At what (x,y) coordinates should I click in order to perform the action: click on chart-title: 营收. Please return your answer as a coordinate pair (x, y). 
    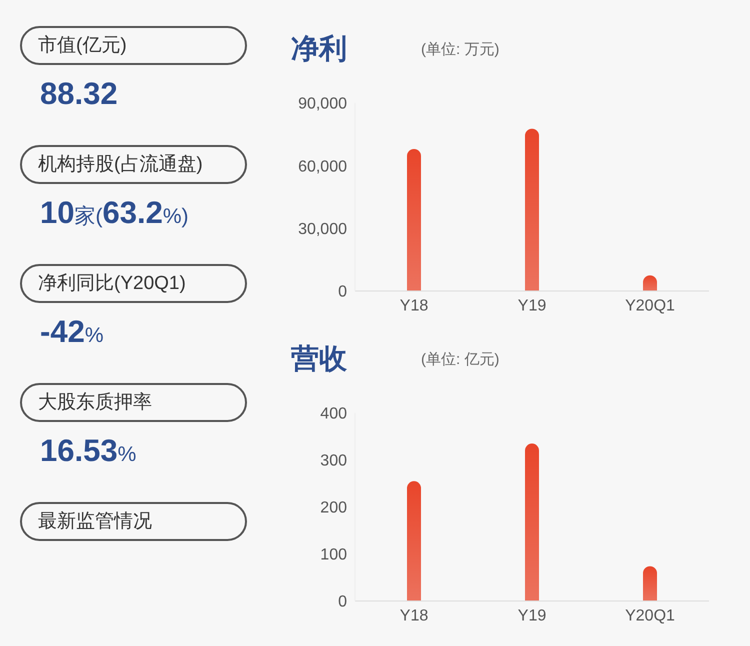
    Looking at the image, I should click on (319, 359).